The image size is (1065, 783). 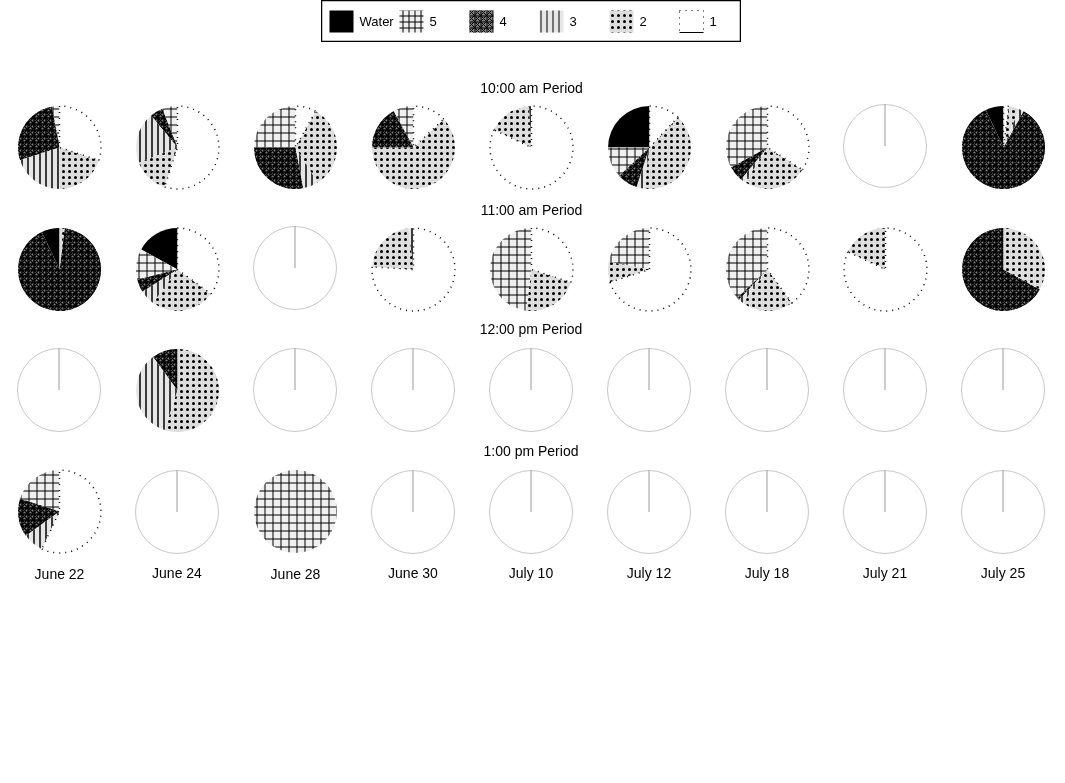 What do you see at coordinates (531, 573) in the screenshot?
I see `text: July 10` at bounding box center [531, 573].